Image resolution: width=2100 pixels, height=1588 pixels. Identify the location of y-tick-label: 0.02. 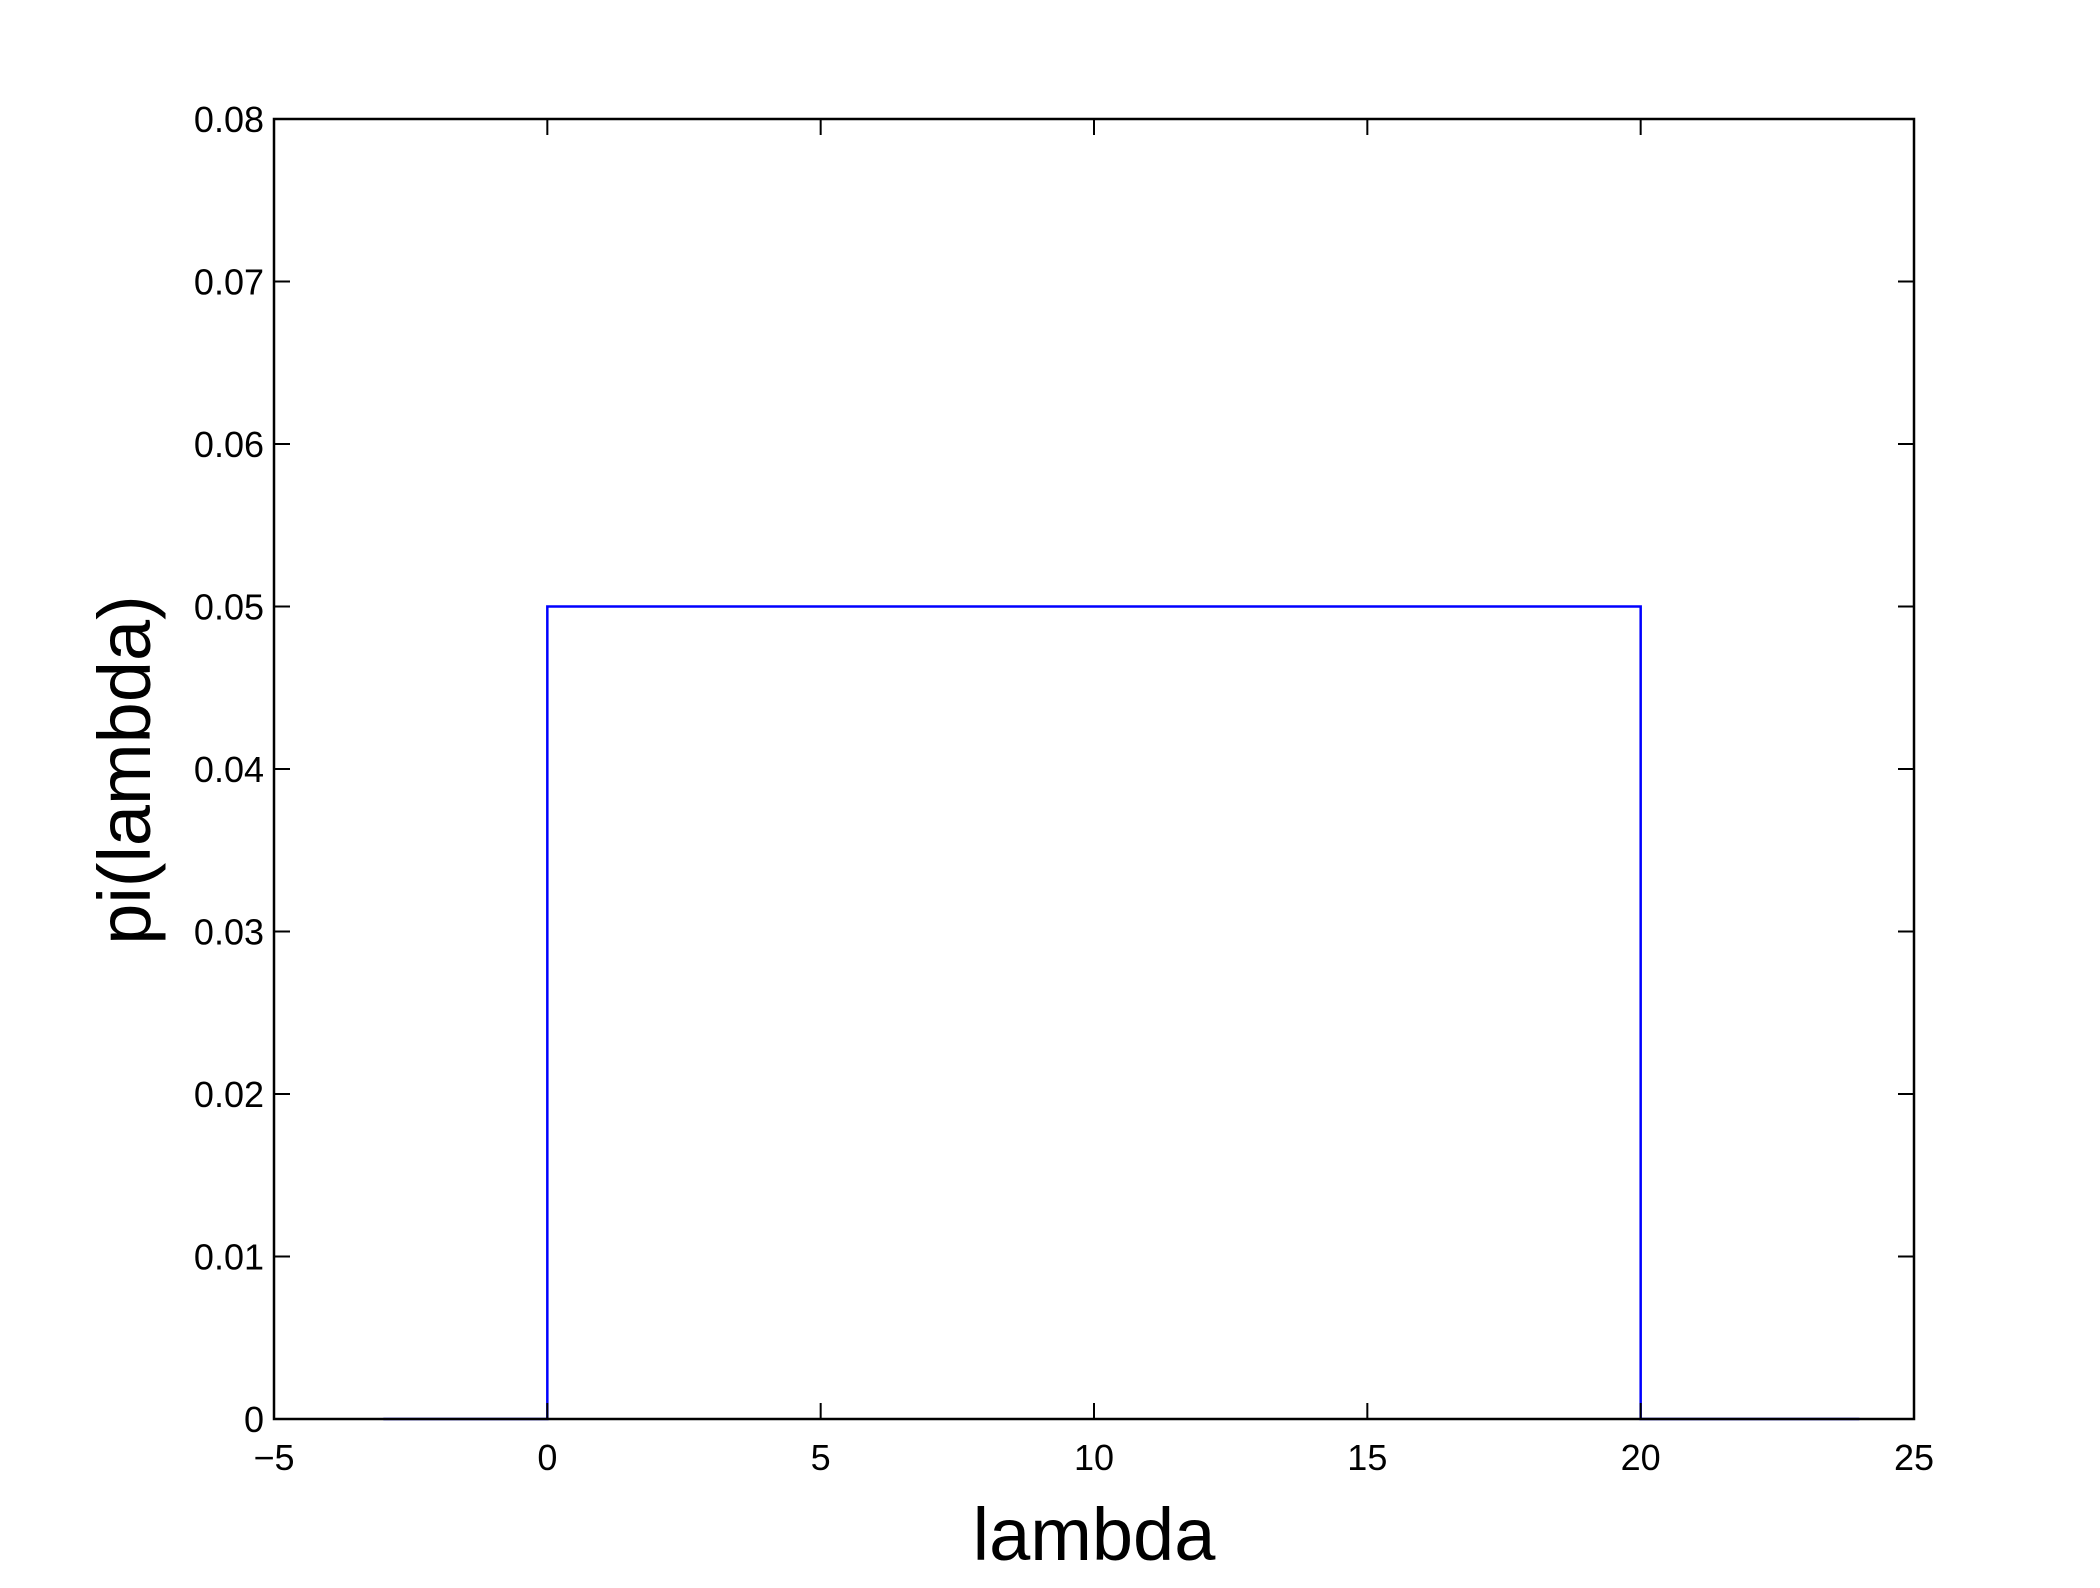
(229, 1094).